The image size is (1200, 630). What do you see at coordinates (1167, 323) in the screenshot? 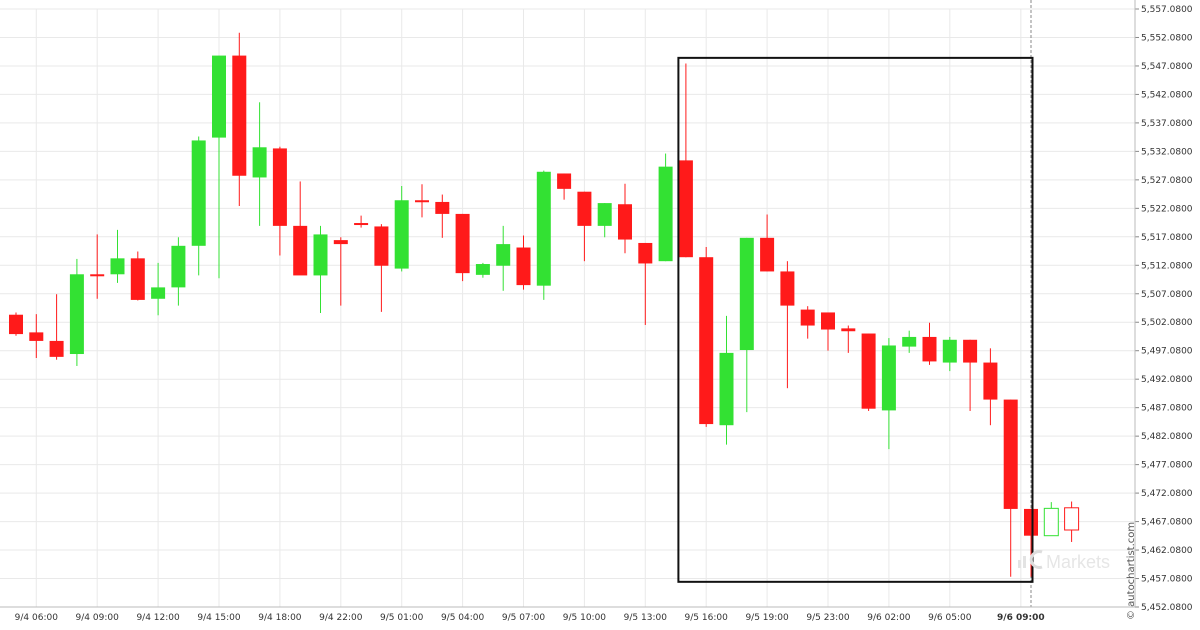
I see `y-tick-label: 5,502.0800` at bounding box center [1167, 323].